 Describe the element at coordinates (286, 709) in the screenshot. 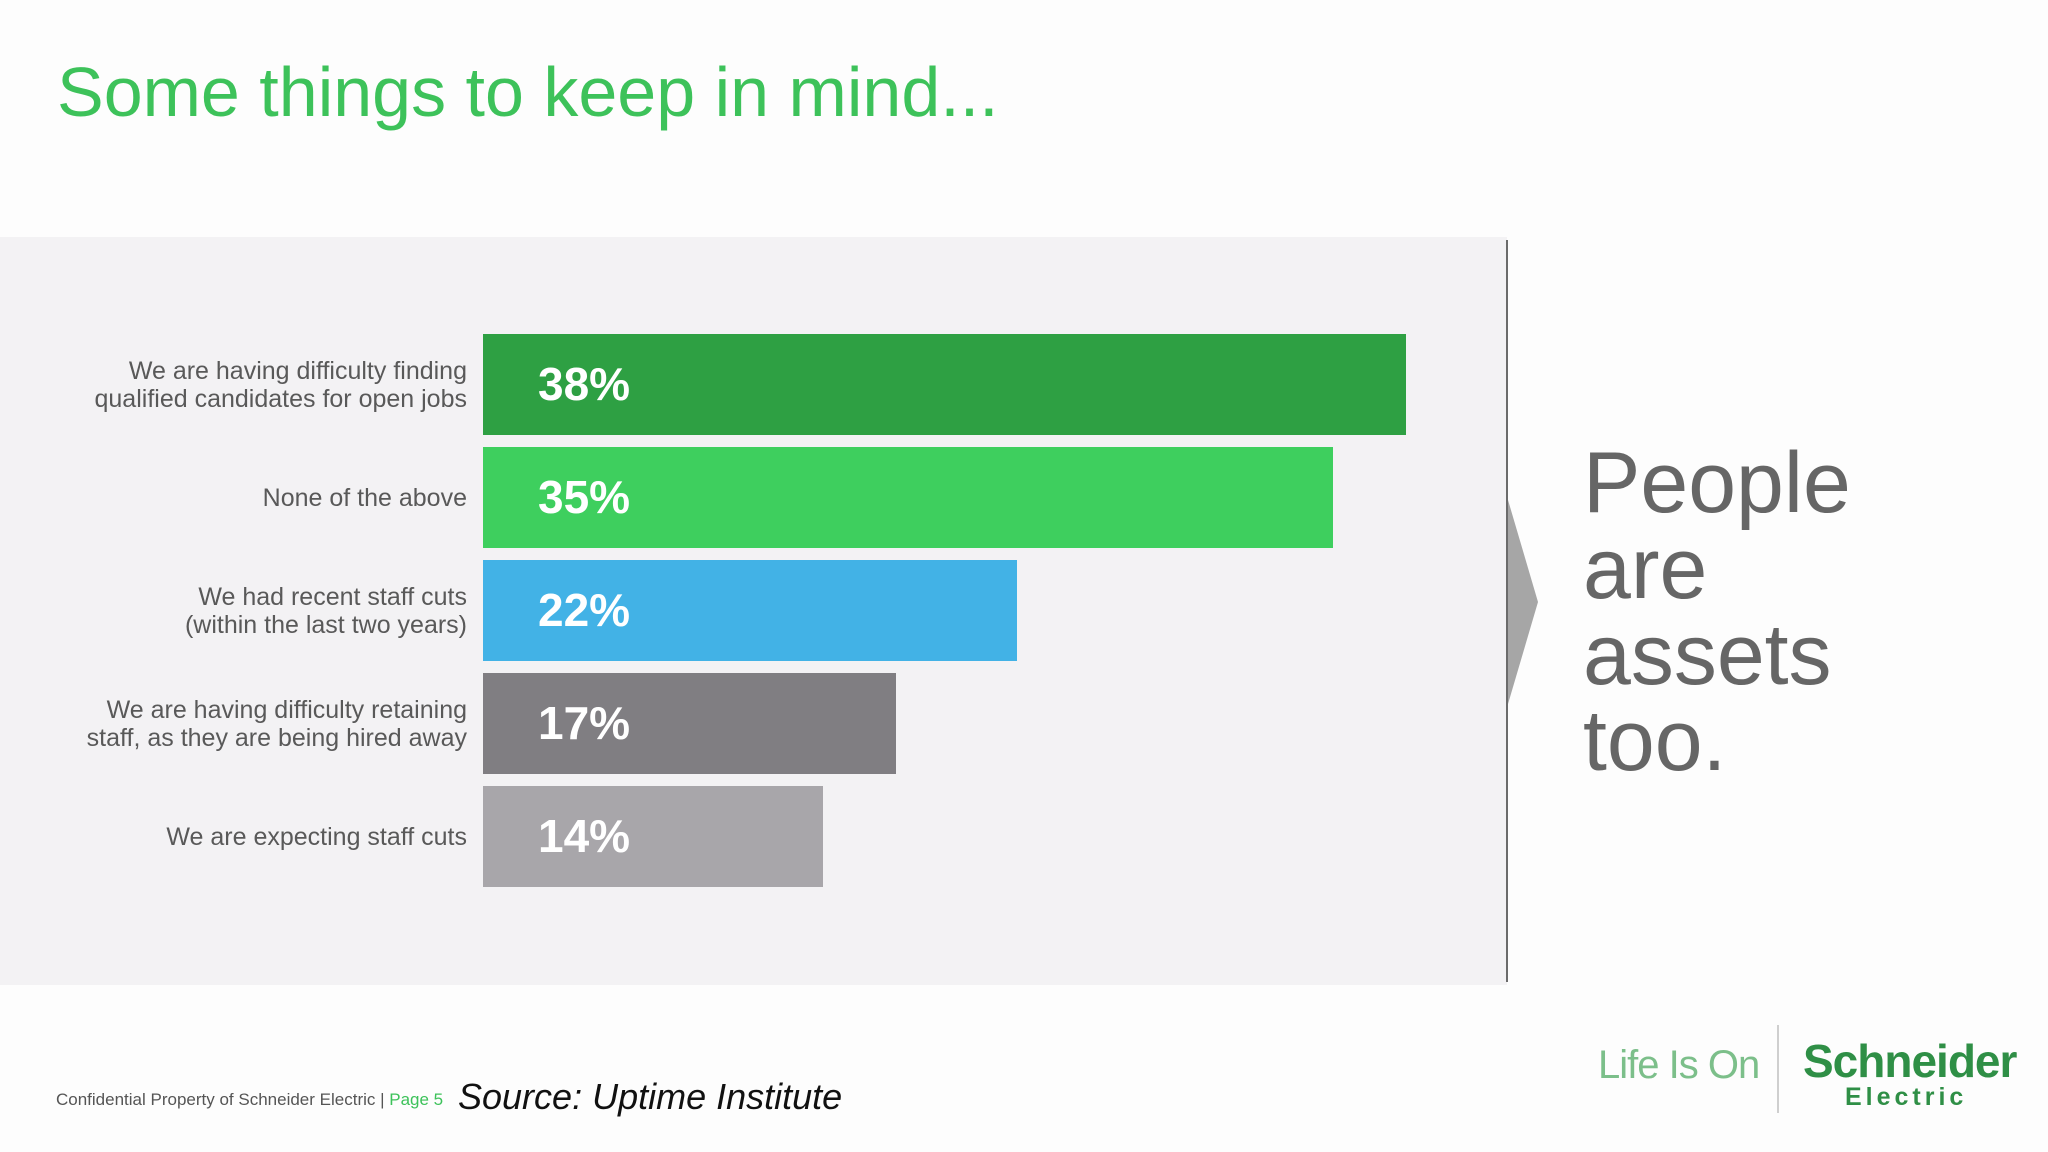

I see `category-label-line: We are having difficulty retaining` at that location.